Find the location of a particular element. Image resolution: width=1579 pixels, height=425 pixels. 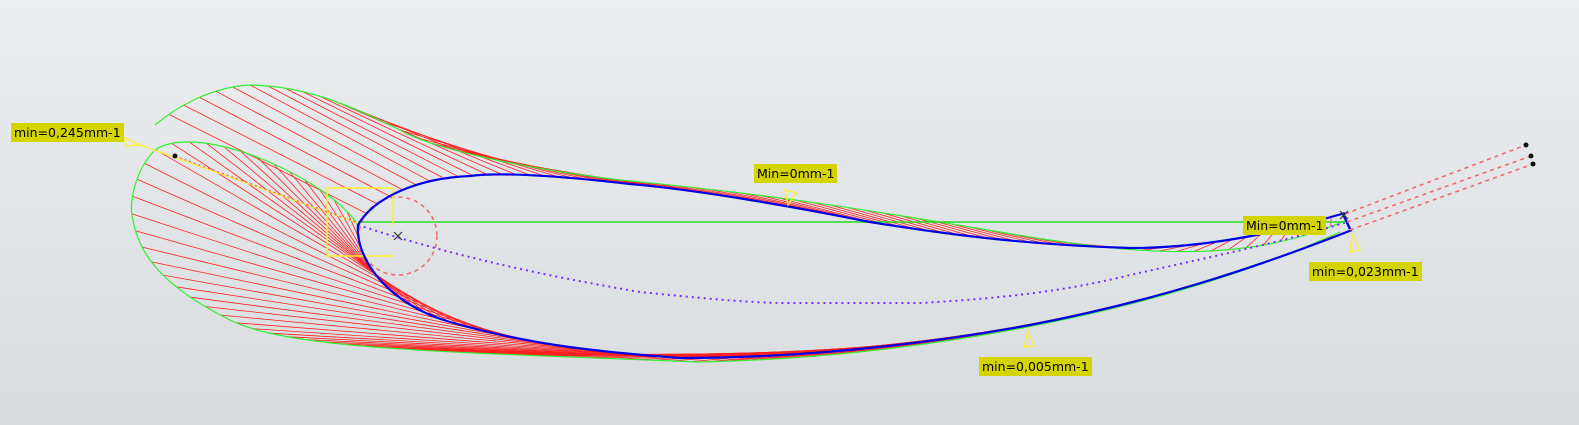

trailing-edge-min-label: Min=0mm-1 is located at coordinates (1285, 225).